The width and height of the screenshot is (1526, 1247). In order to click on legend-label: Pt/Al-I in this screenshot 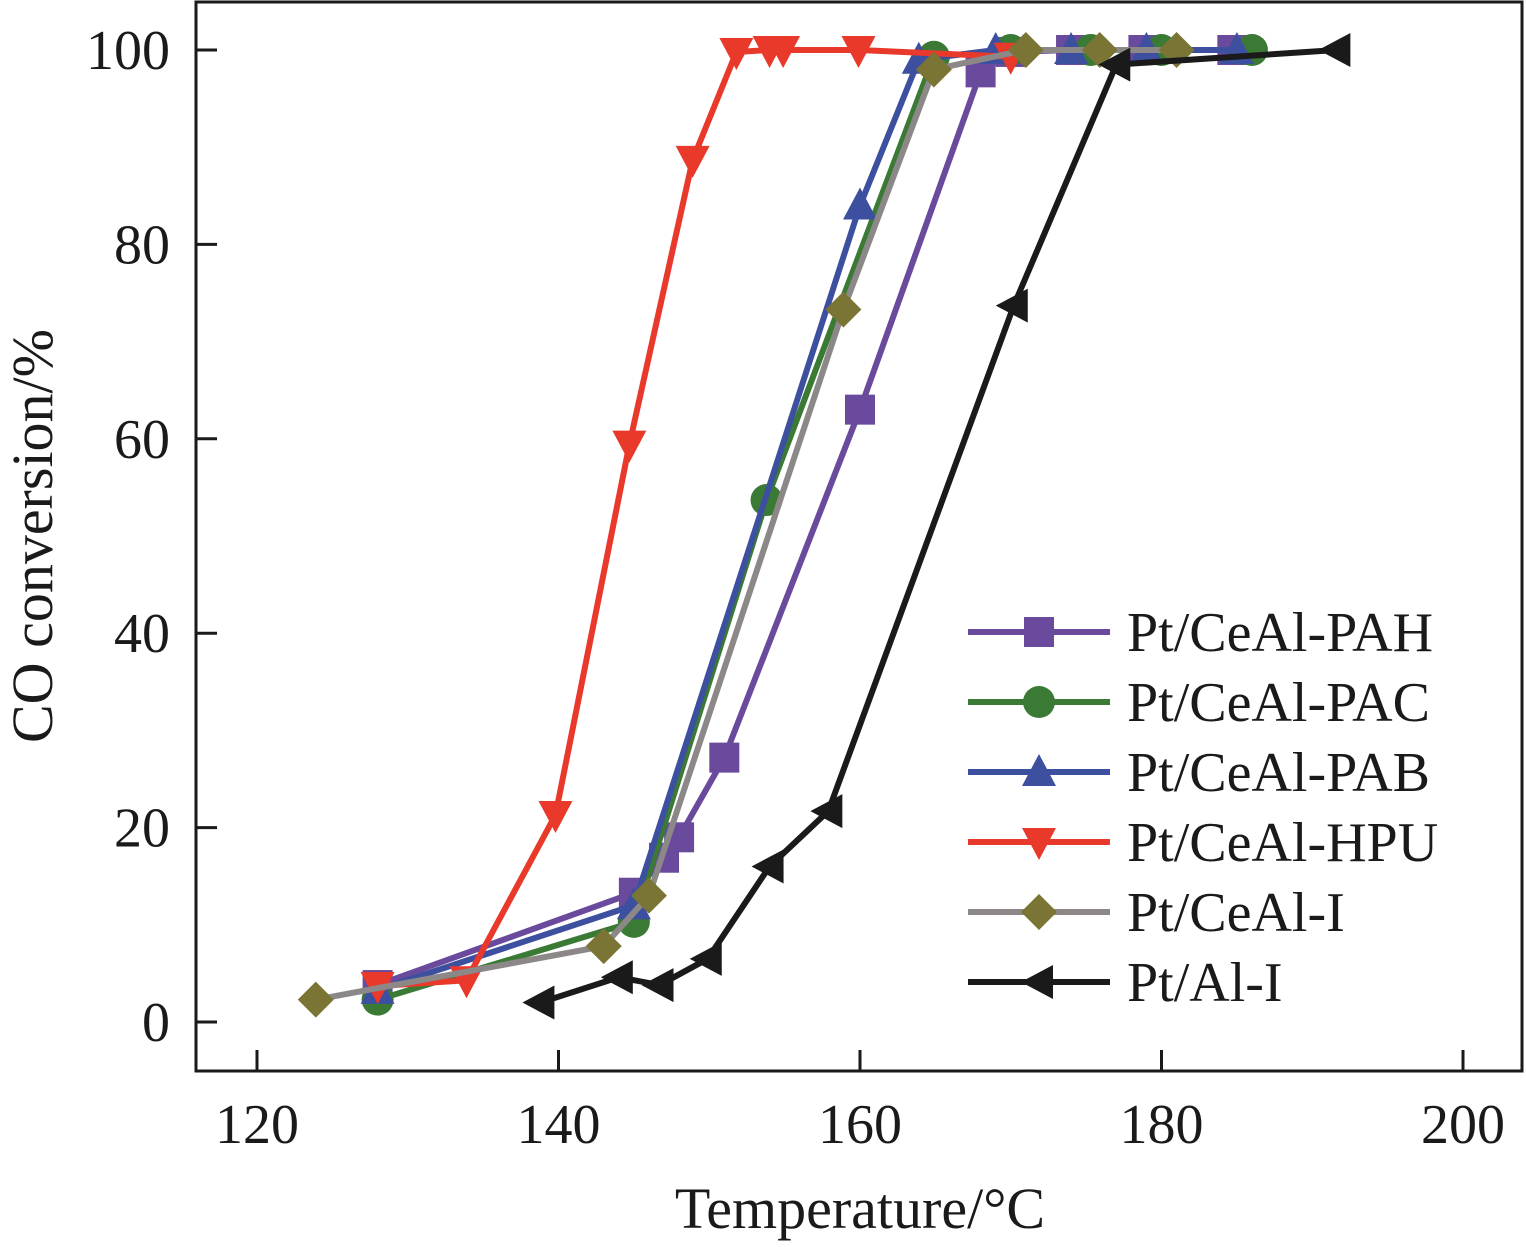, I will do `click(1205, 983)`.